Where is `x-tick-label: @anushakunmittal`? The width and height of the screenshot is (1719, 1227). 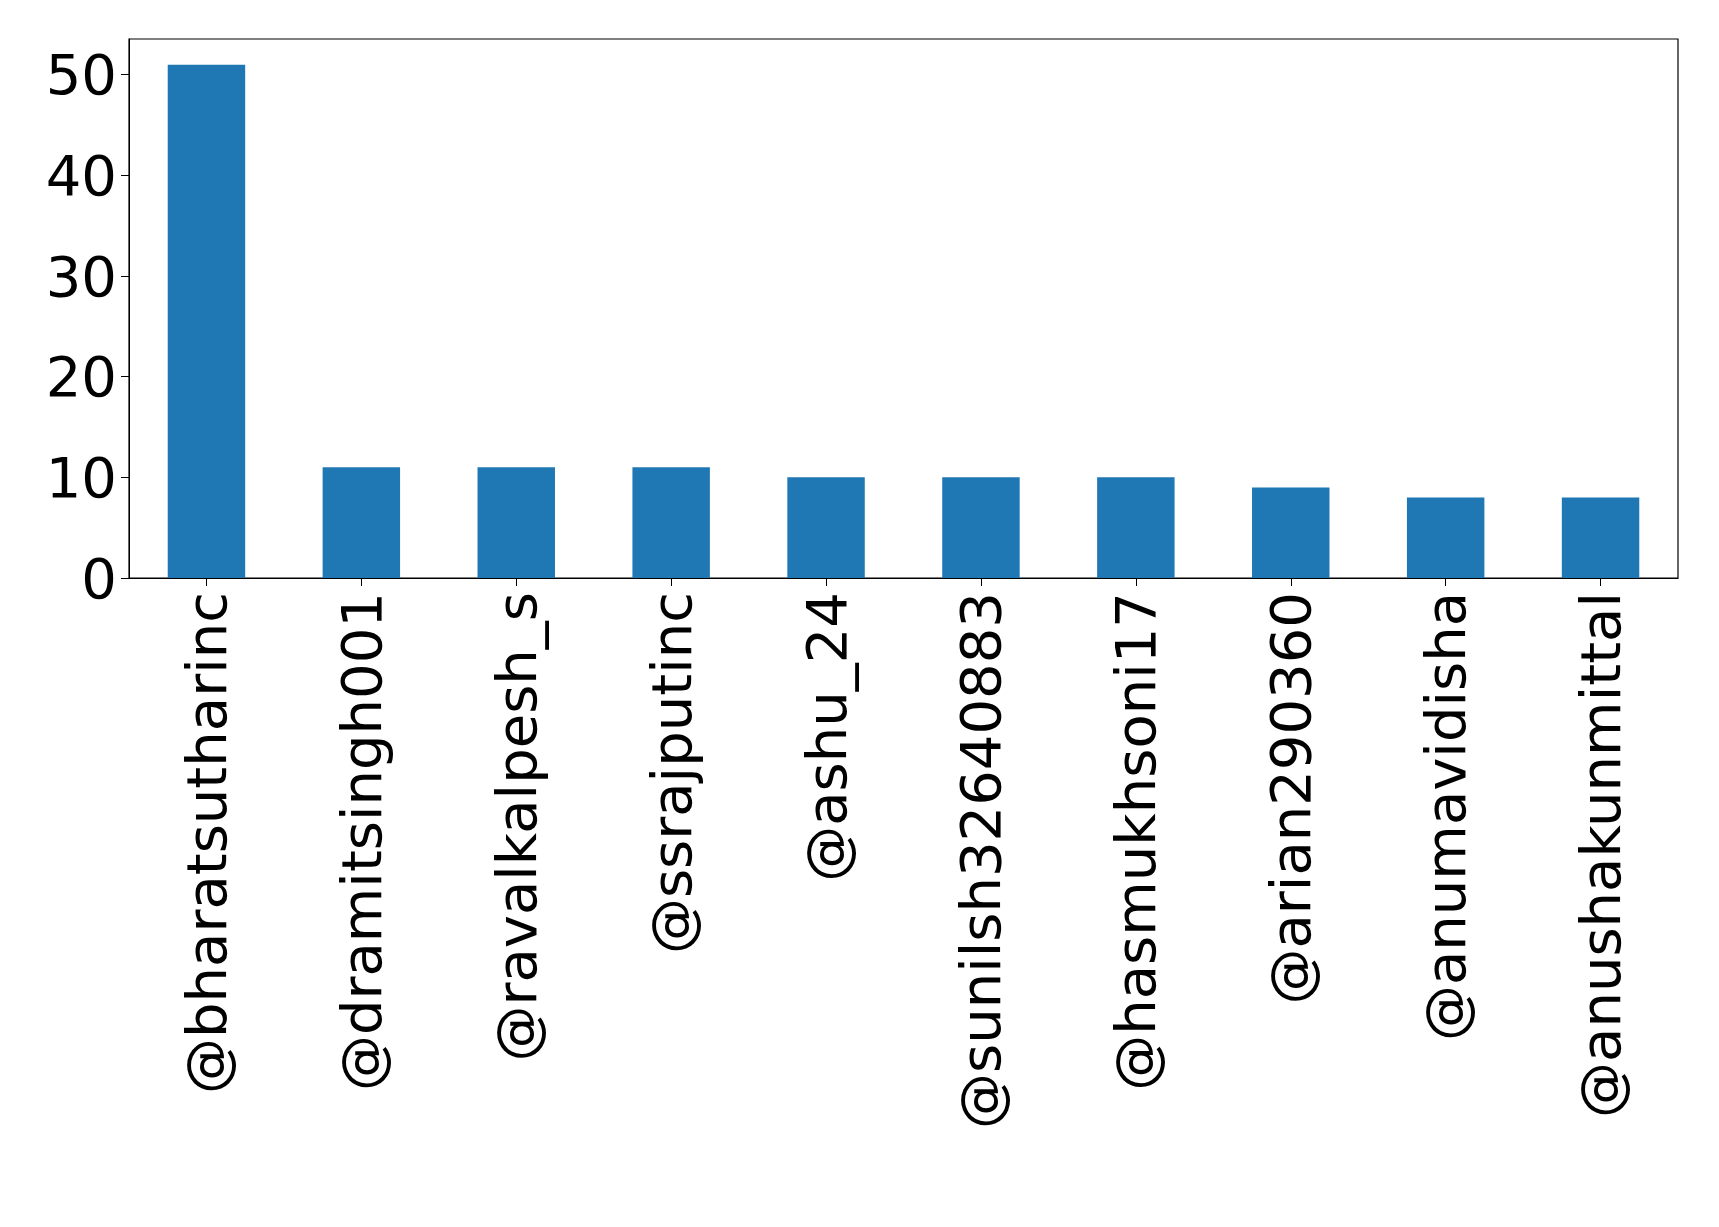 x-tick-label: @anushakunmittal is located at coordinates (1601, 855).